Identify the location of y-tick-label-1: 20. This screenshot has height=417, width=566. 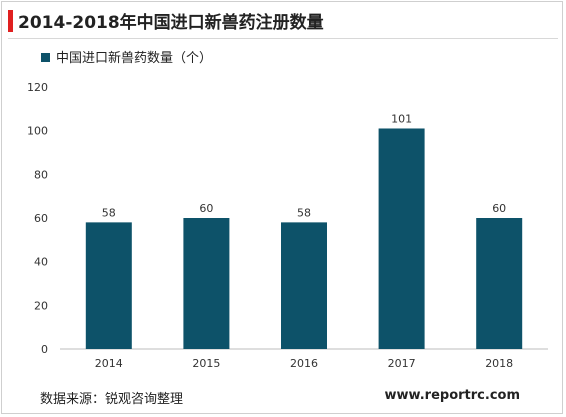
(41, 305).